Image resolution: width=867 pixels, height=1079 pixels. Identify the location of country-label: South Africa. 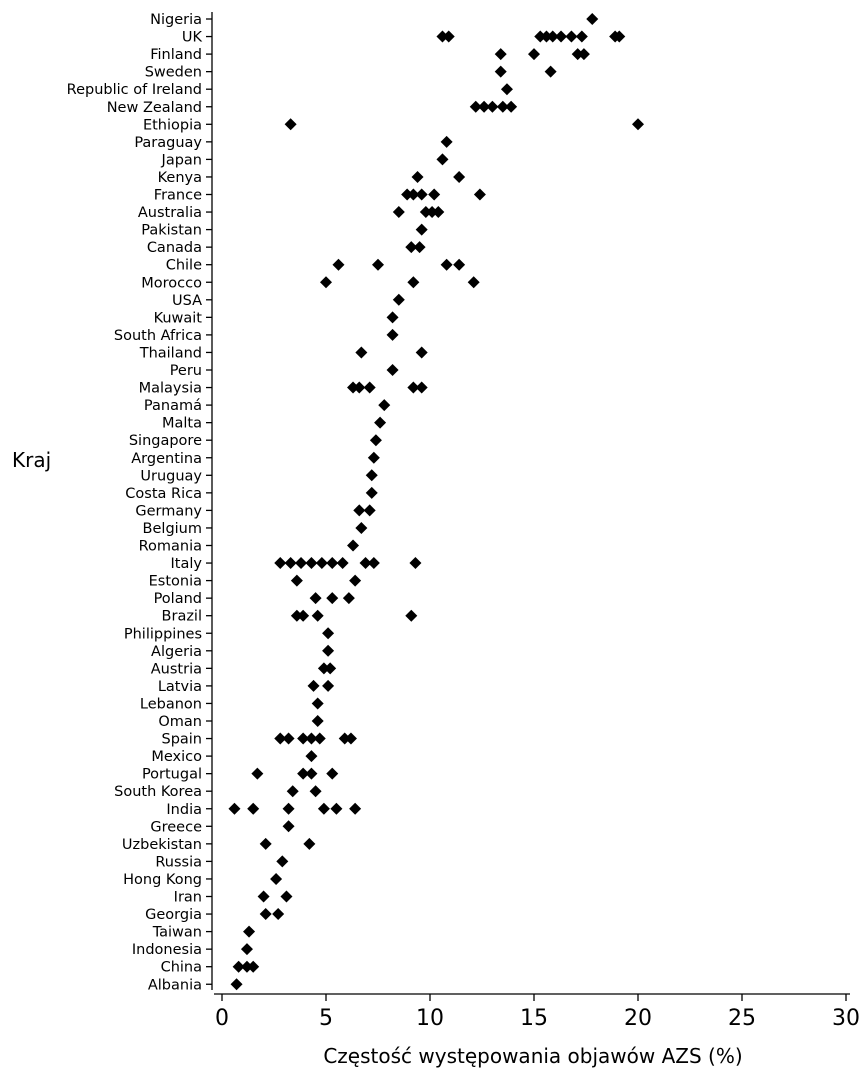
(158, 336).